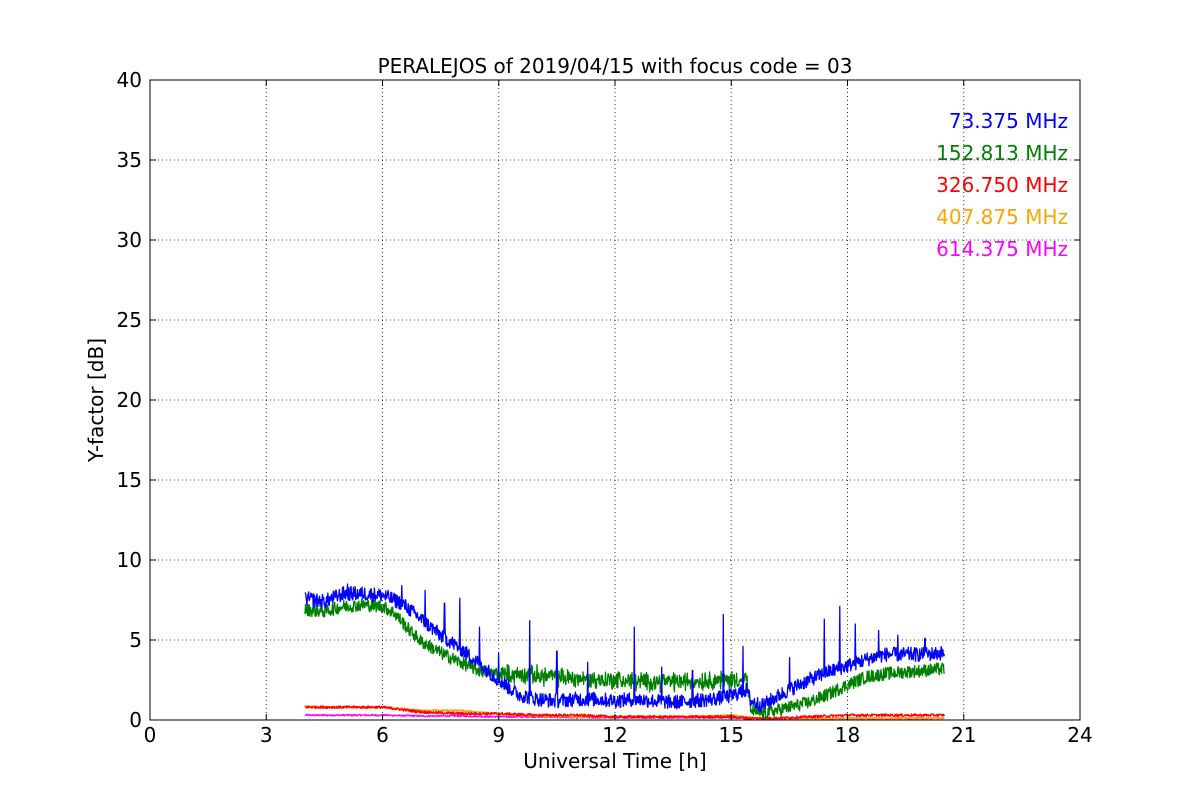  What do you see at coordinates (129, 80) in the screenshot?
I see `y-tick-label: 40` at bounding box center [129, 80].